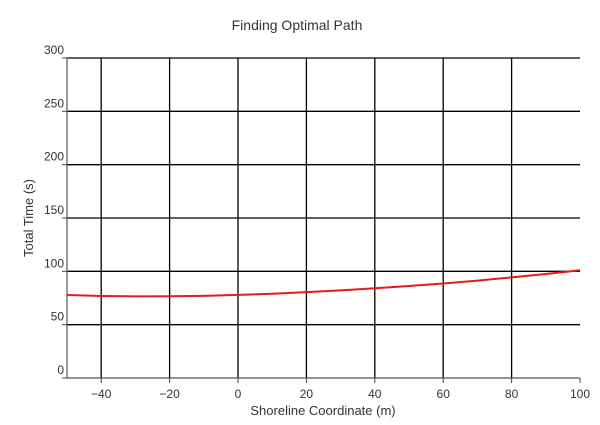 Image resolution: width=600 pixels, height=425 pixels. I want to click on x-tick-label--20: −20, so click(169, 394).